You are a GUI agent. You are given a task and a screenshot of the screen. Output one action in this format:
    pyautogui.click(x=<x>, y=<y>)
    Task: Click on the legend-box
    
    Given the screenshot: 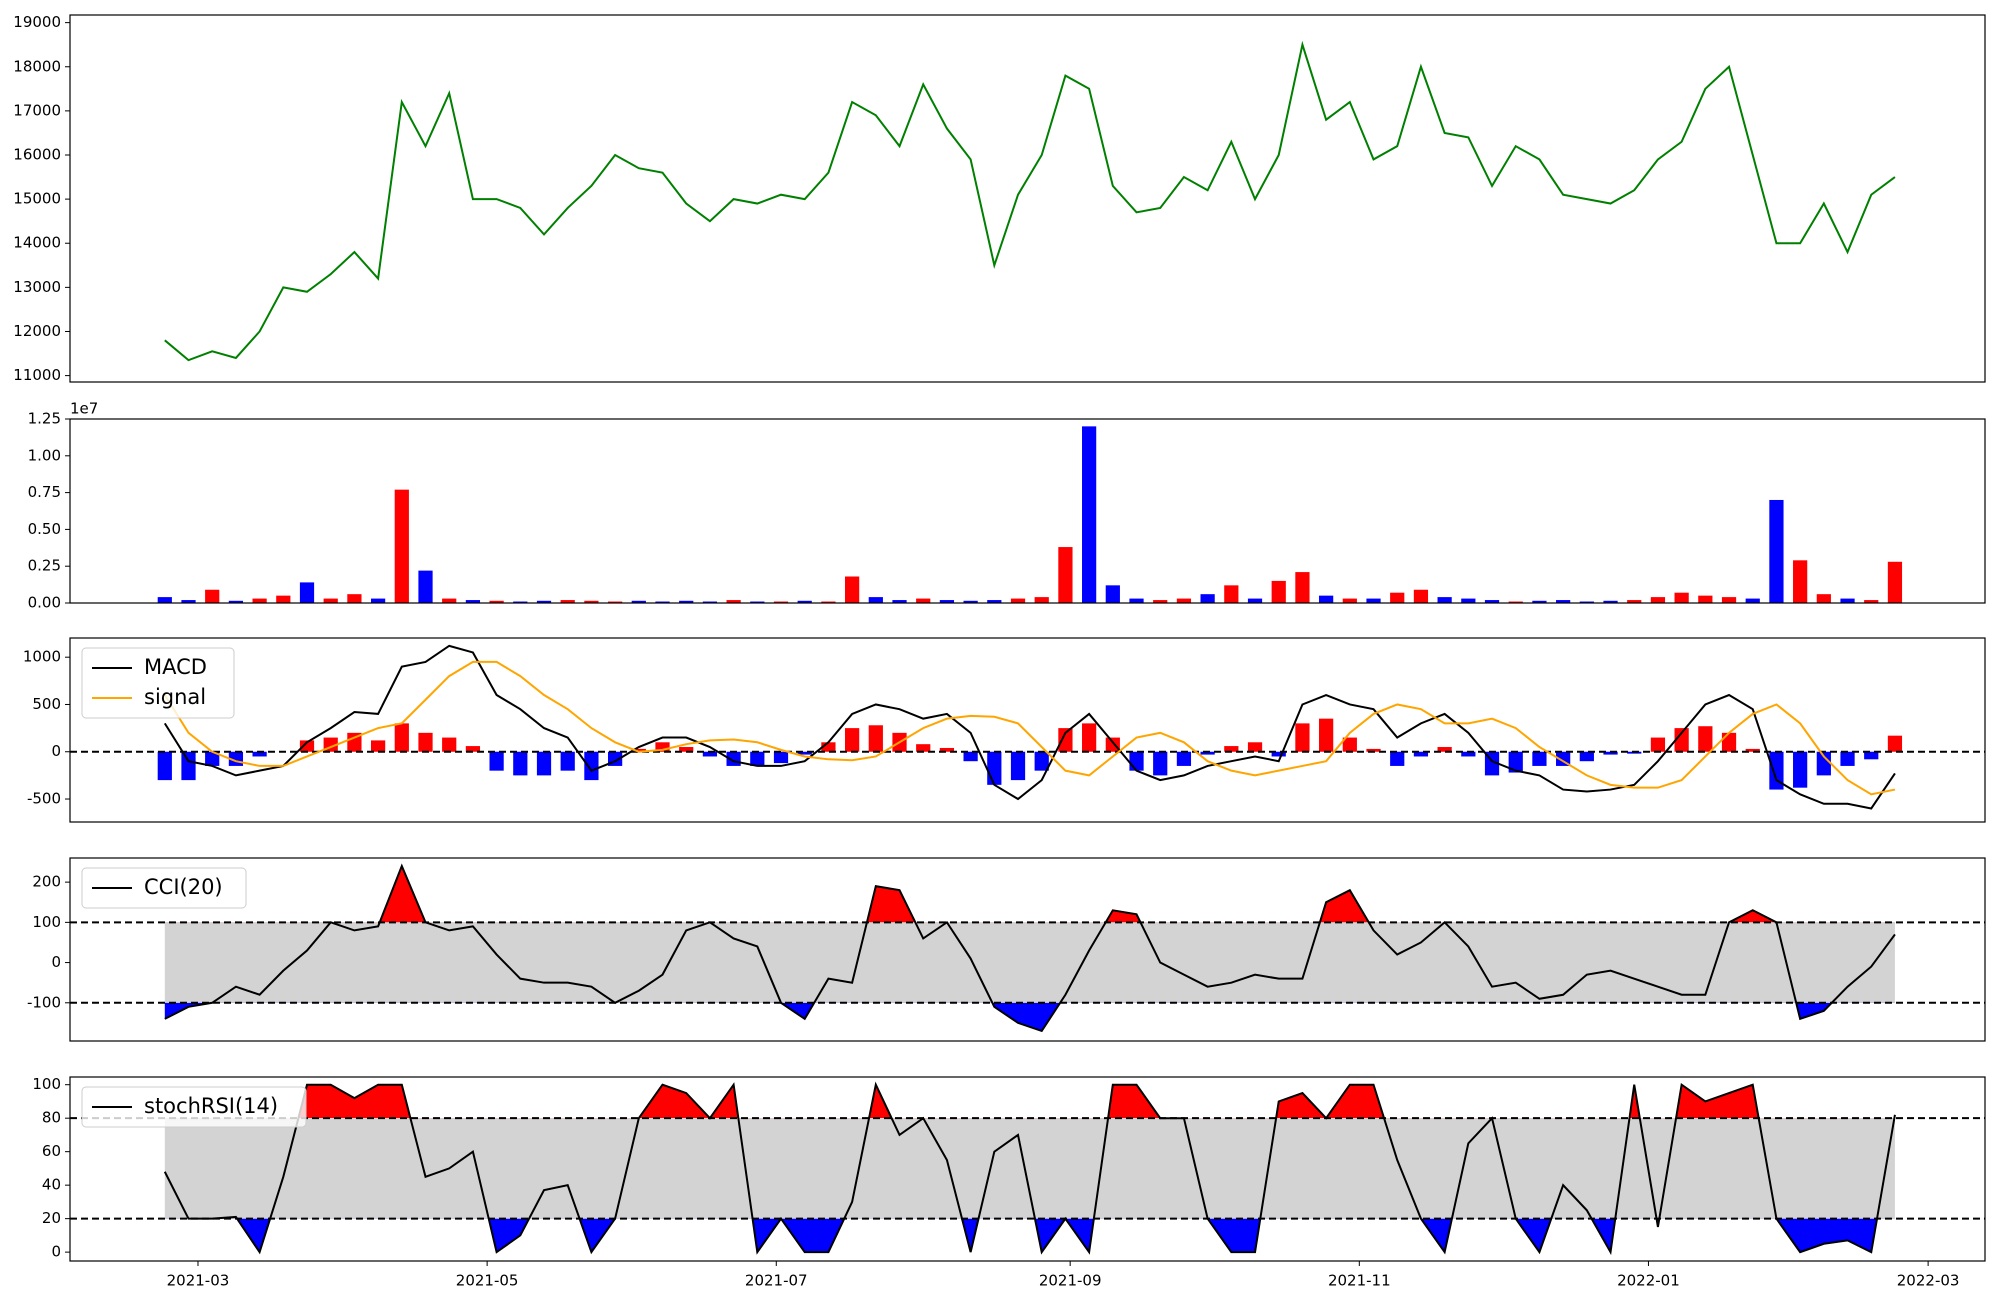 What is the action you would take?
    pyautogui.click(x=194, y=1107)
    